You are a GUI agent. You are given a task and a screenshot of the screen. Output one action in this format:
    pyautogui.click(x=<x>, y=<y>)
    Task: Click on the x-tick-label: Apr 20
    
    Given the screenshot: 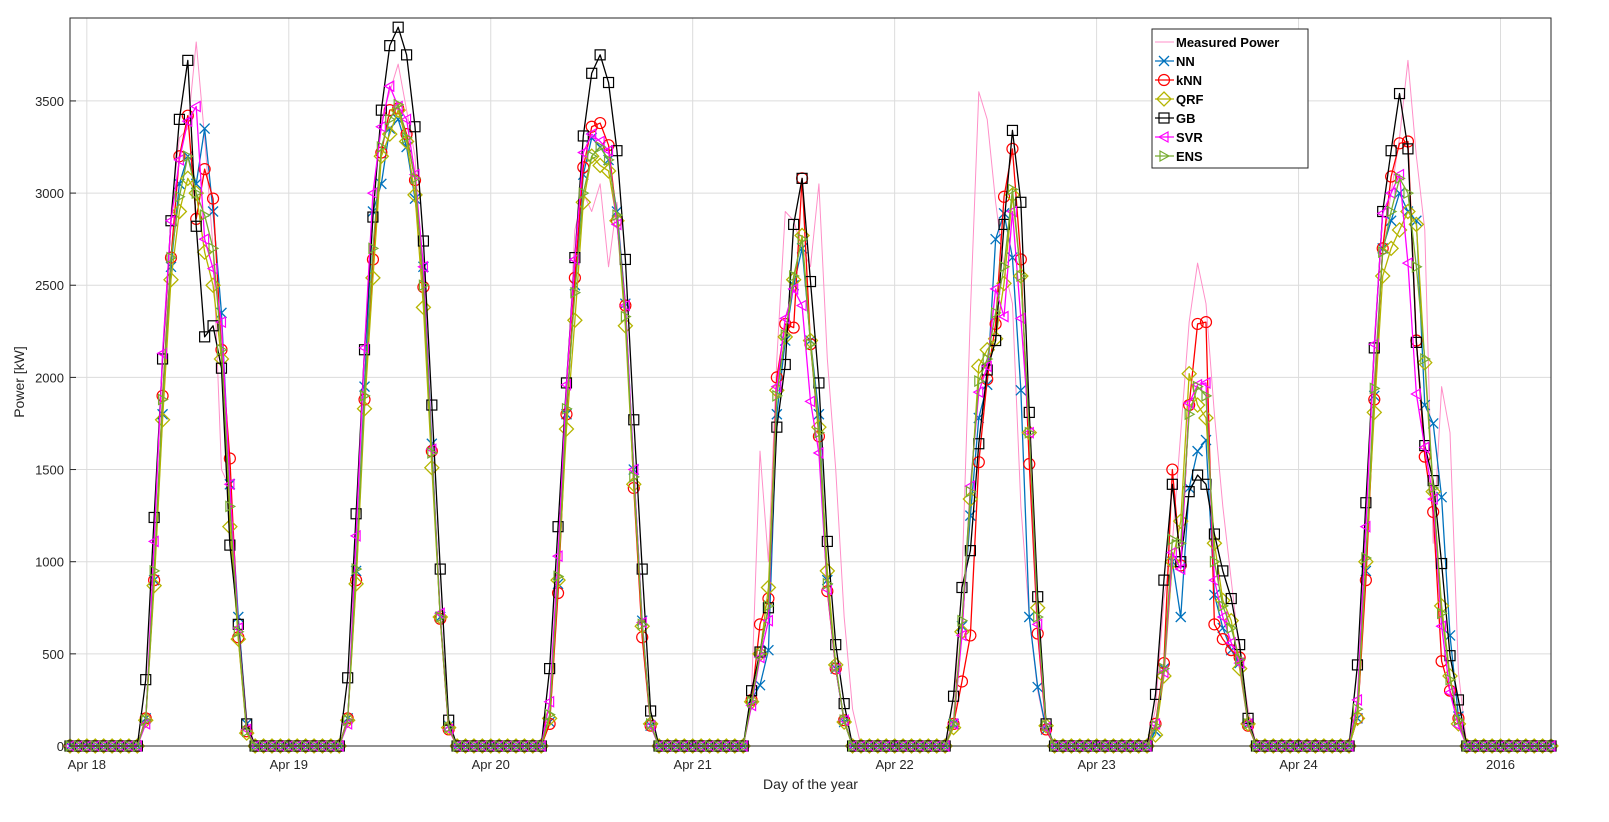 What is the action you would take?
    pyautogui.click(x=491, y=764)
    